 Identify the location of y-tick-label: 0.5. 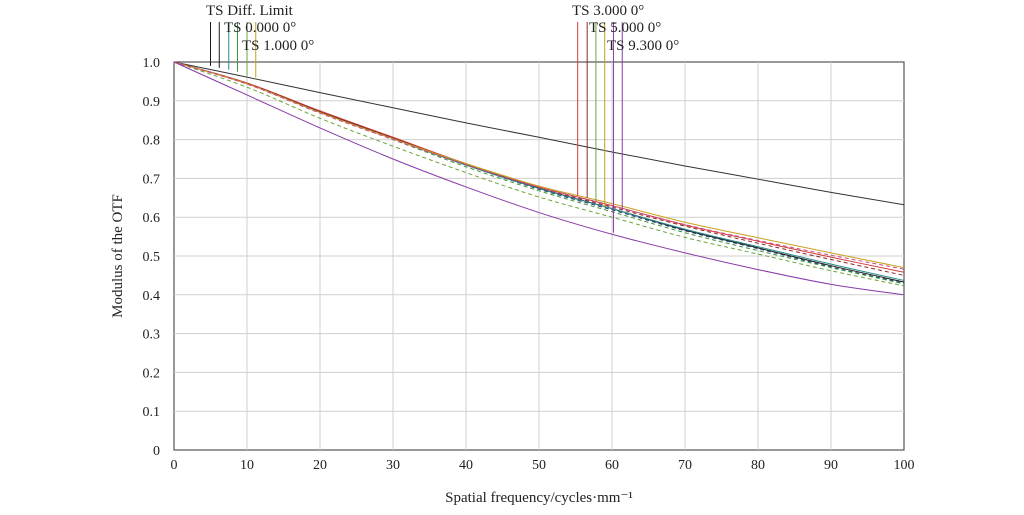
(152, 257).